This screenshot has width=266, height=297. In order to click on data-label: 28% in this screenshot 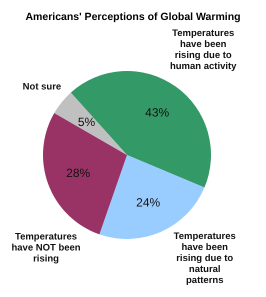, I will do `click(78, 173)`.